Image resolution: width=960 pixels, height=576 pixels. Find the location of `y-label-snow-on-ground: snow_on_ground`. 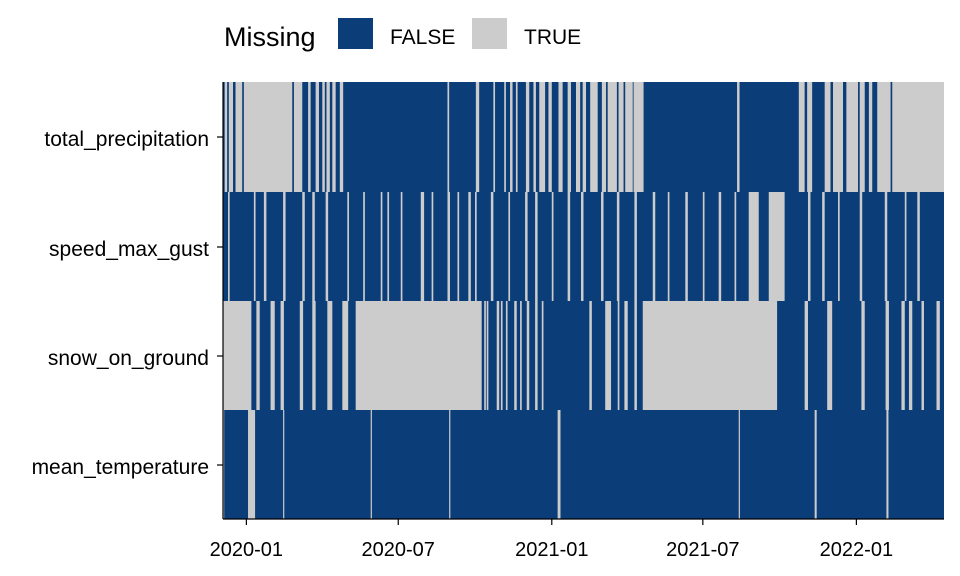

y-label-snow-on-ground: snow_on_ground is located at coordinates (128, 358).